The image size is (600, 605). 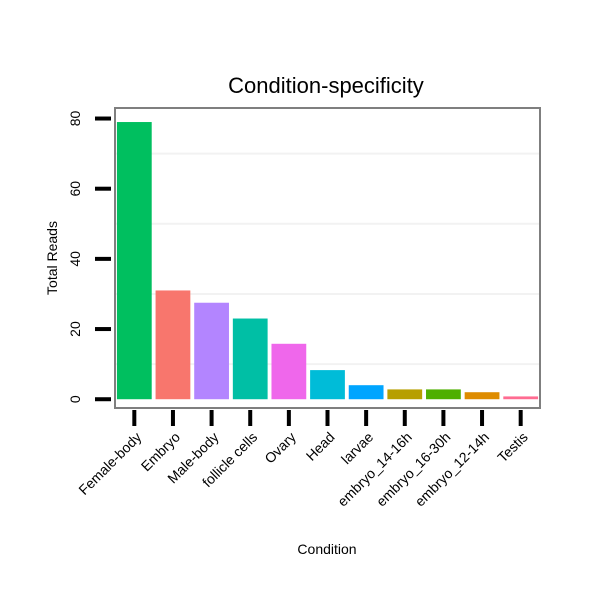 What do you see at coordinates (75, 399) in the screenshot?
I see `y-tick-label: 0` at bounding box center [75, 399].